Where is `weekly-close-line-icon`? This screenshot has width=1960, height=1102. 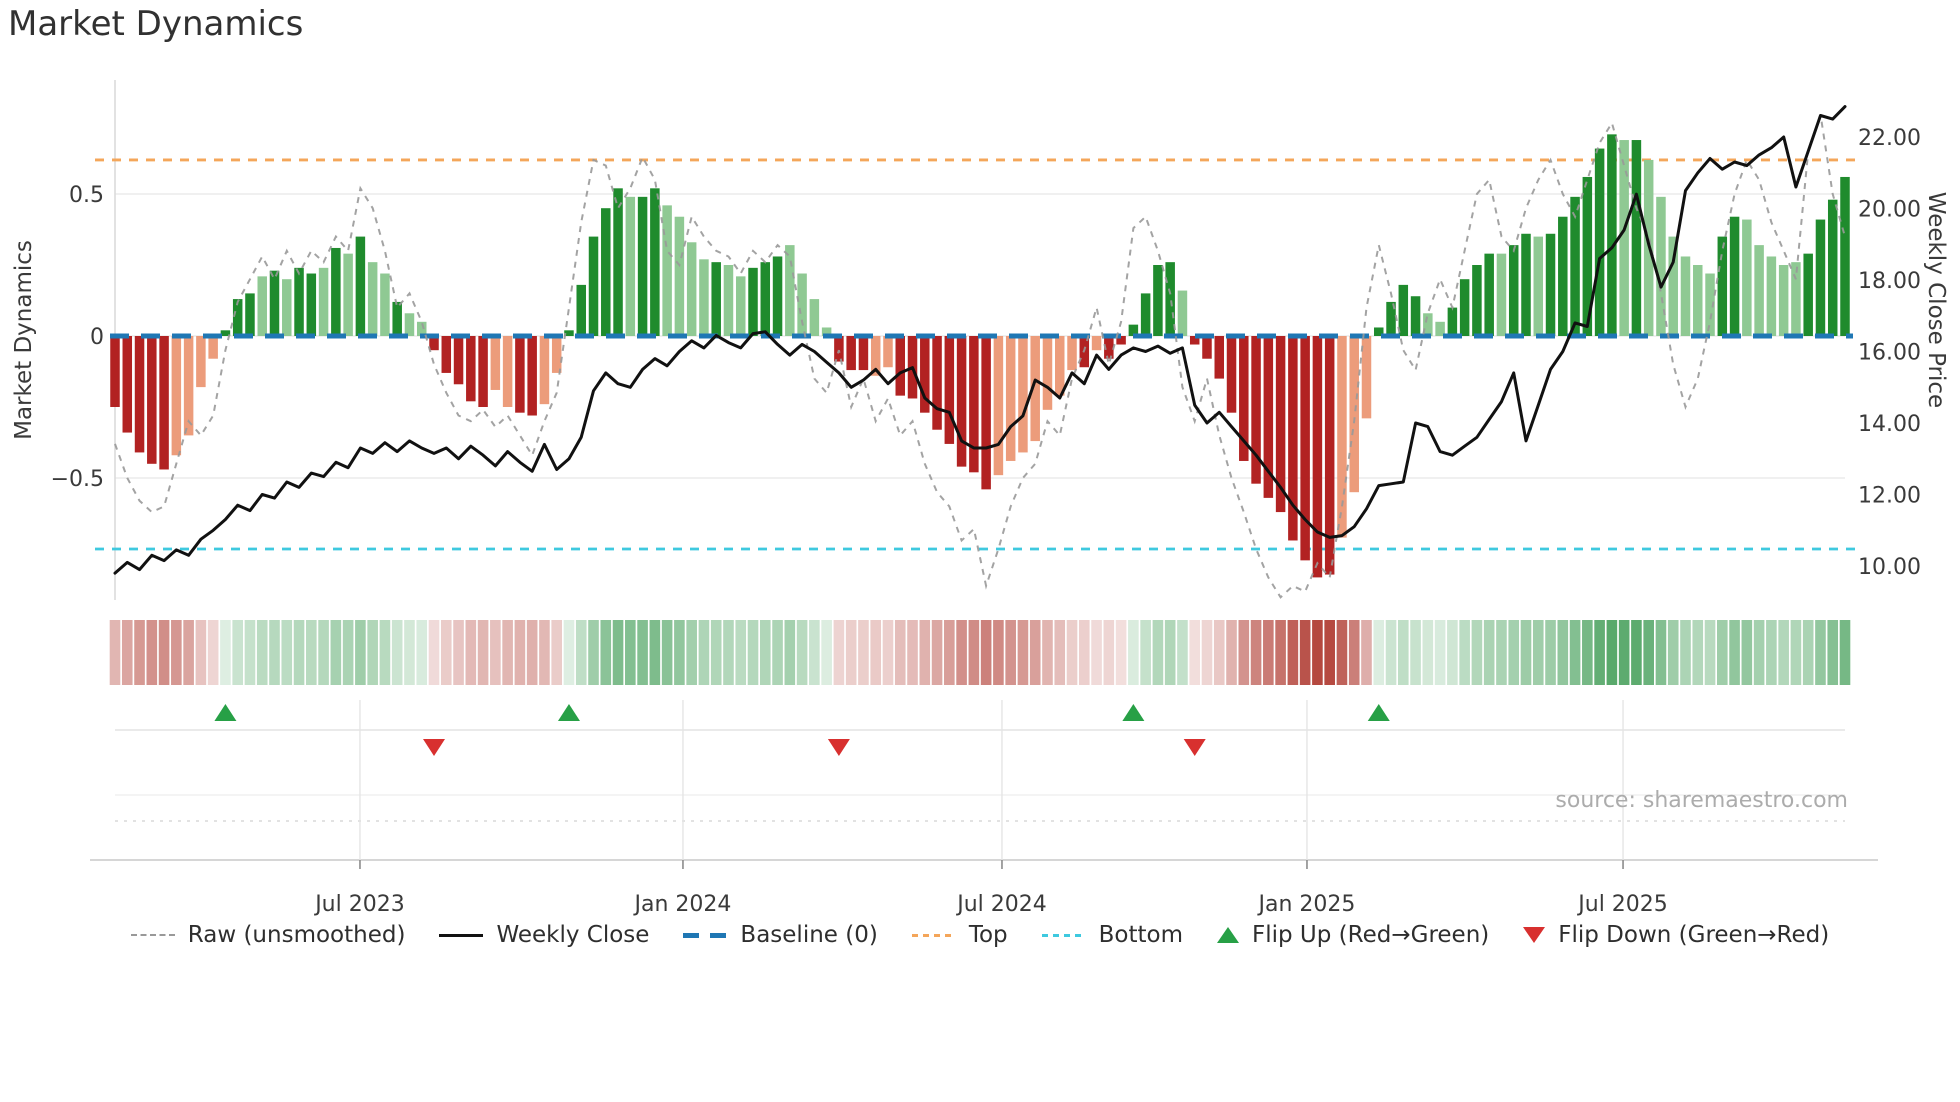
weekly-close-line-icon is located at coordinates (461, 935).